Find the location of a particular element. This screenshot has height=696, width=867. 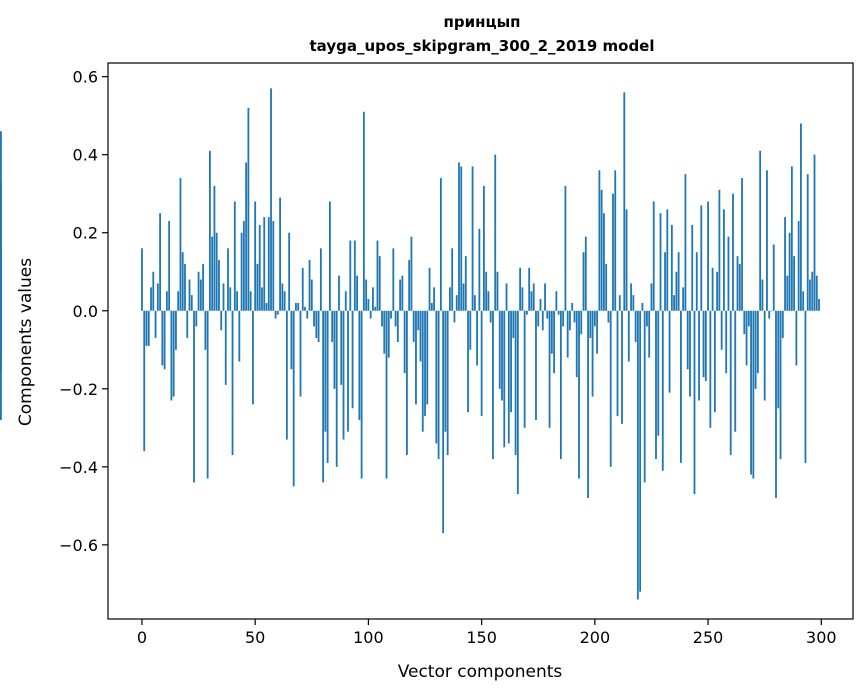

y-tick-label-0: −0.6 is located at coordinates (78, 545).